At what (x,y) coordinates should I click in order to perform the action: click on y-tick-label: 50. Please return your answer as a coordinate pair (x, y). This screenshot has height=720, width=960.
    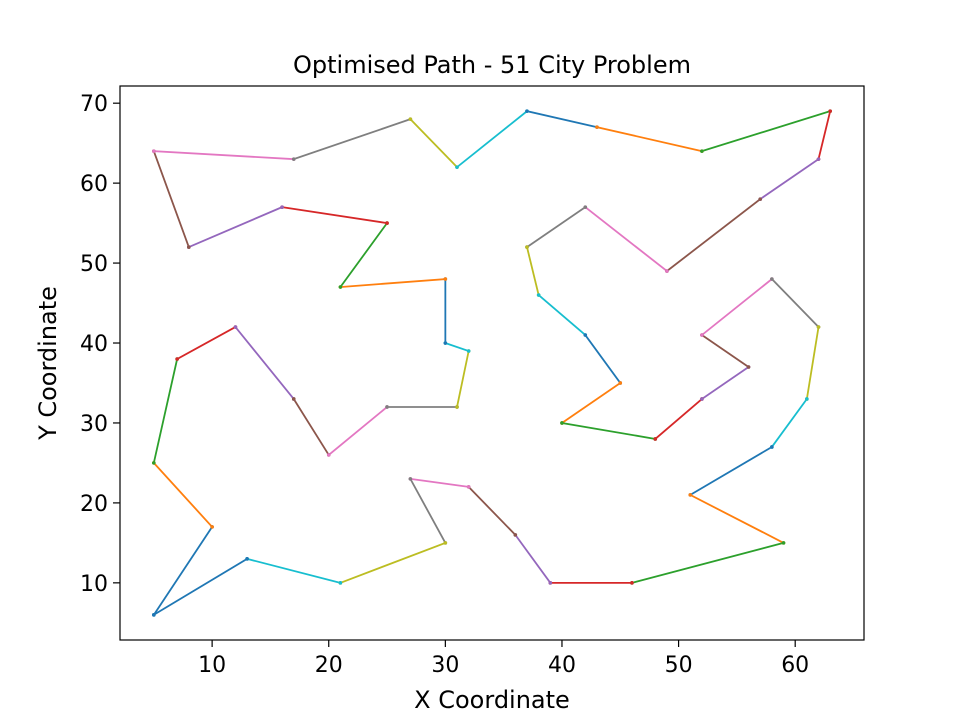
    Looking at the image, I should click on (94, 264).